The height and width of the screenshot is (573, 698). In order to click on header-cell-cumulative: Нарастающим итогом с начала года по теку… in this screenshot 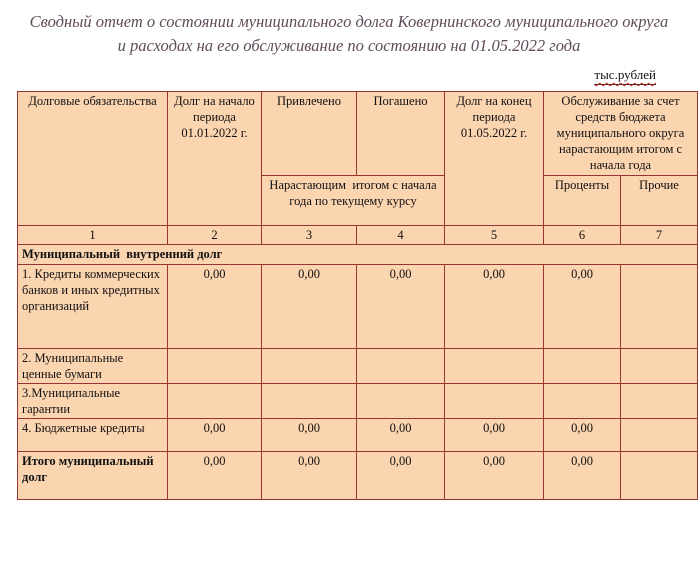, I will do `click(353, 200)`.